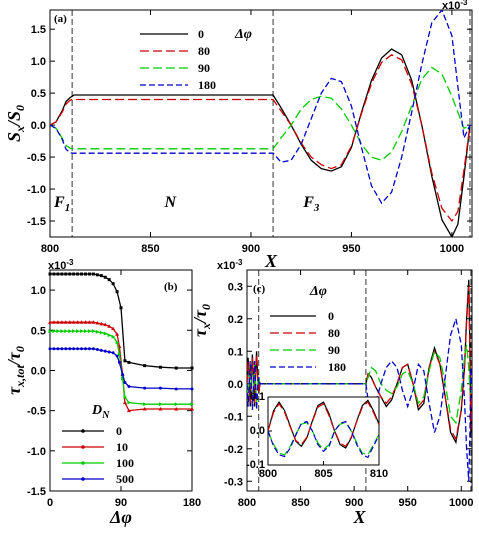 Image resolution: width=479 pixels, height=536 pixels. Describe the element at coordinates (171, 287) in the screenshot. I see `panel-label: (b)` at that location.